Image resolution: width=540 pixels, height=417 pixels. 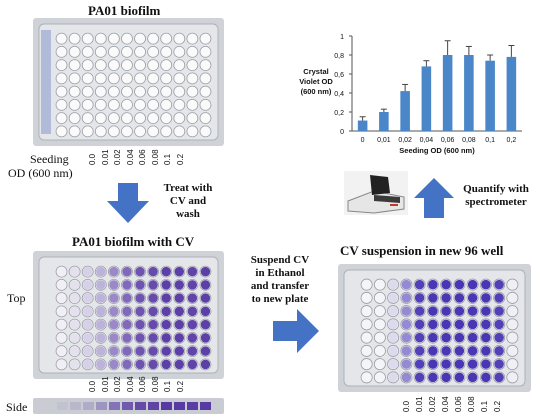 What do you see at coordinates (339, 75) in the screenshot?
I see `chart-y-tick-label: 0,6` at bounding box center [339, 75].